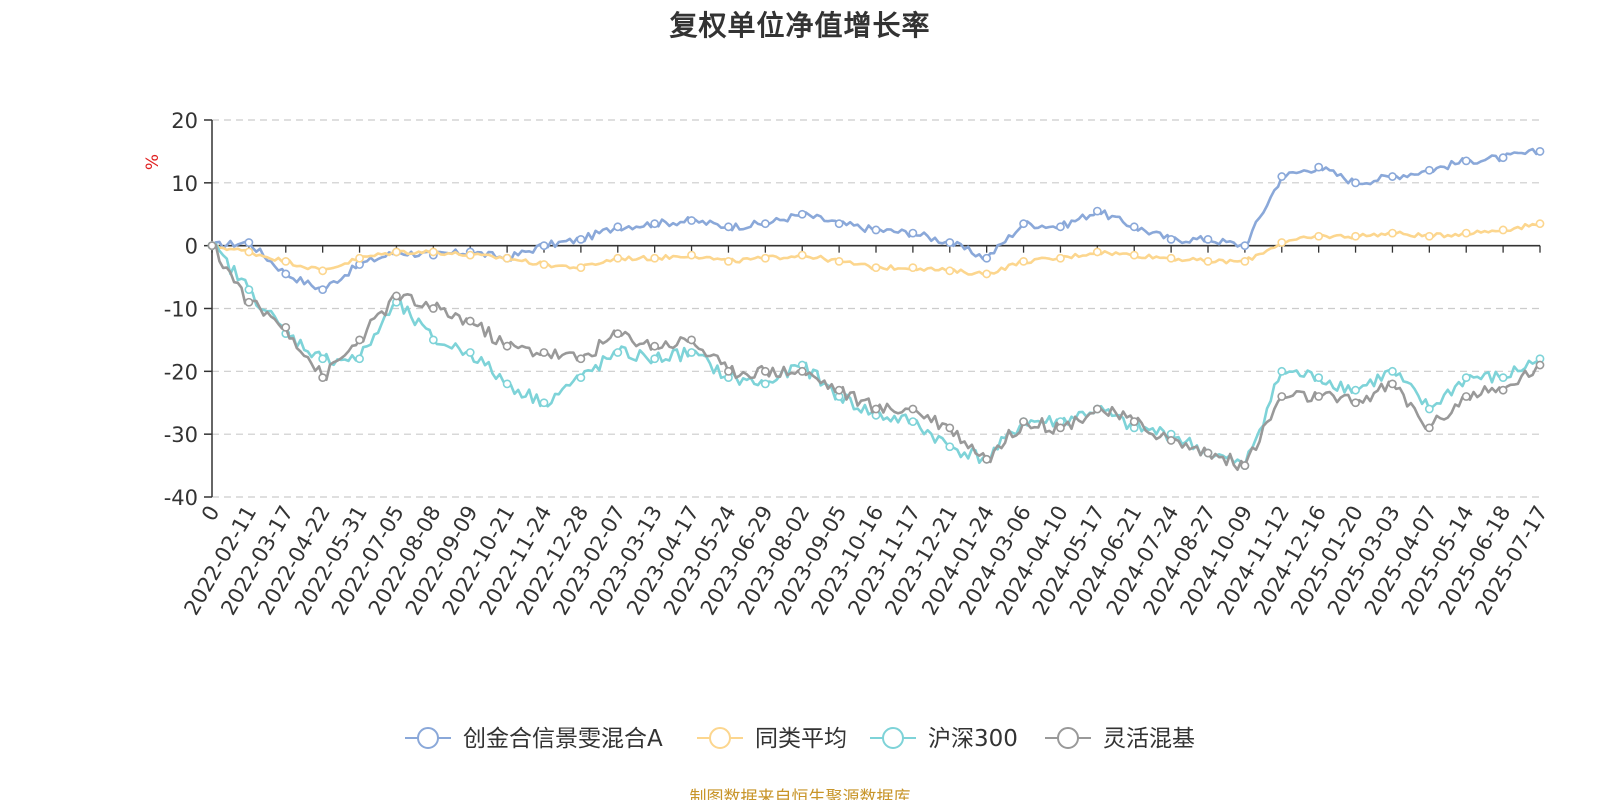 The width and height of the screenshot is (1600, 800). I want to click on legend-label: 沪深300, so click(973, 739).